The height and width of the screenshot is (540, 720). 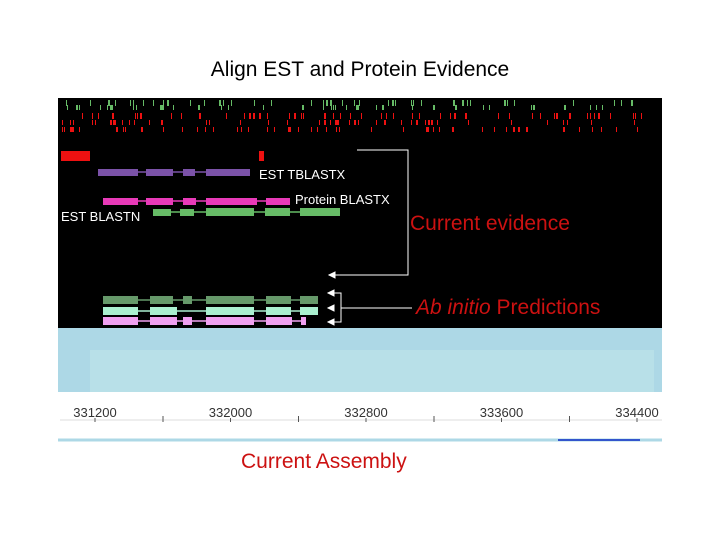 What do you see at coordinates (366, 413) in the screenshot?
I see `ruler-ticks: 331200 332000 332800 333600 334400` at bounding box center [366, 413].